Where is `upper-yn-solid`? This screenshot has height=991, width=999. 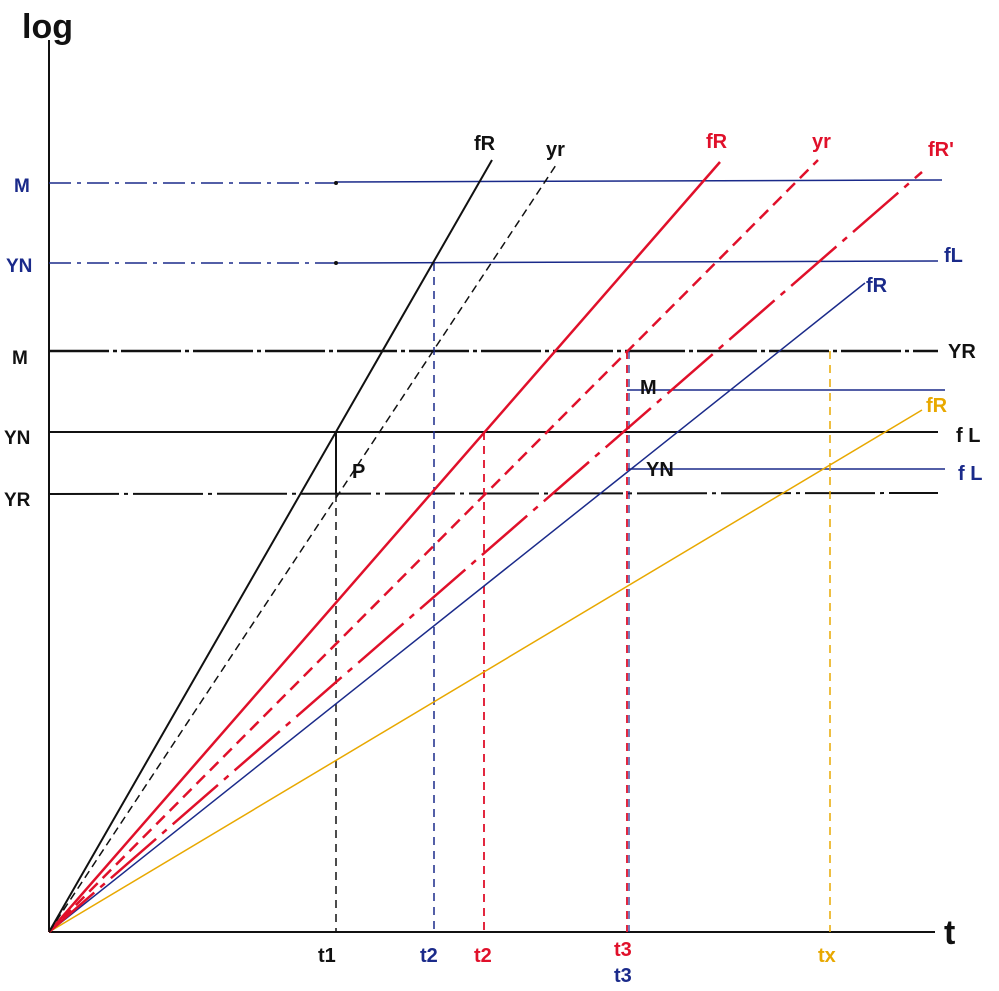 upper-yn-solid is located at coordinates (636, 262).